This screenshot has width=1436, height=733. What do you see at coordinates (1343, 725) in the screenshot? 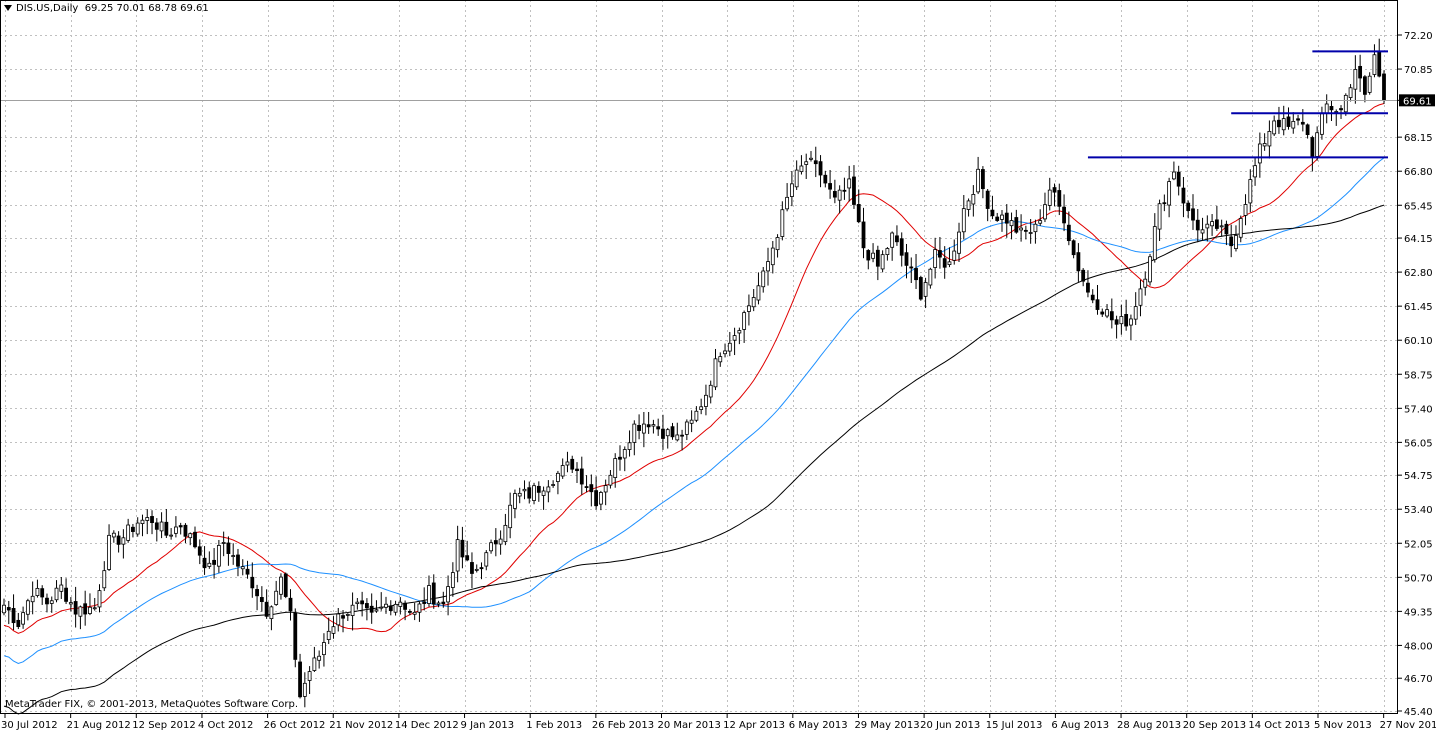
I see `x-tick-label: 5 Nov 2013` at bounding box center [1343, 725].